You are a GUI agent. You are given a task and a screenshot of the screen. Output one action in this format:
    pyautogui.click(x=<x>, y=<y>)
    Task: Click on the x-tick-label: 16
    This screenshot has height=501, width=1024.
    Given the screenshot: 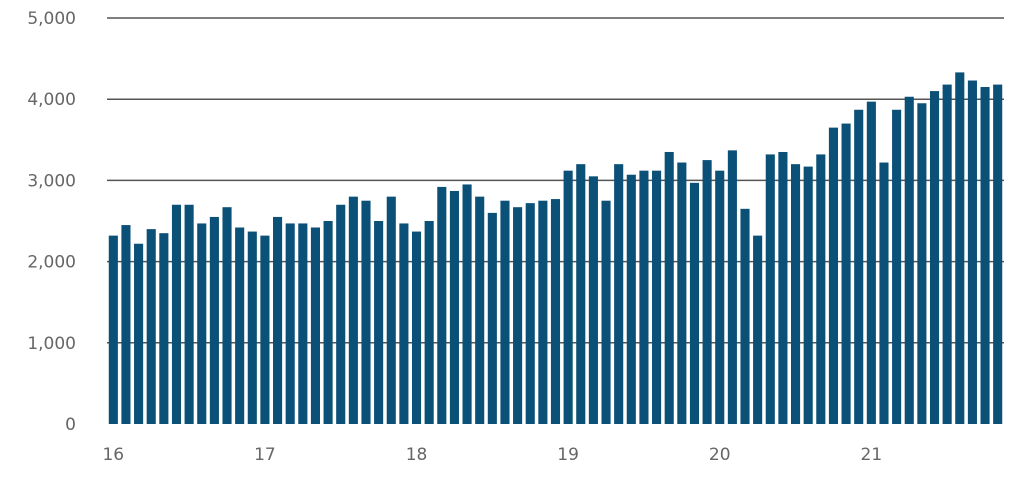 What is the action you would take?
    pyautogui.click(x=113, y=455)
    